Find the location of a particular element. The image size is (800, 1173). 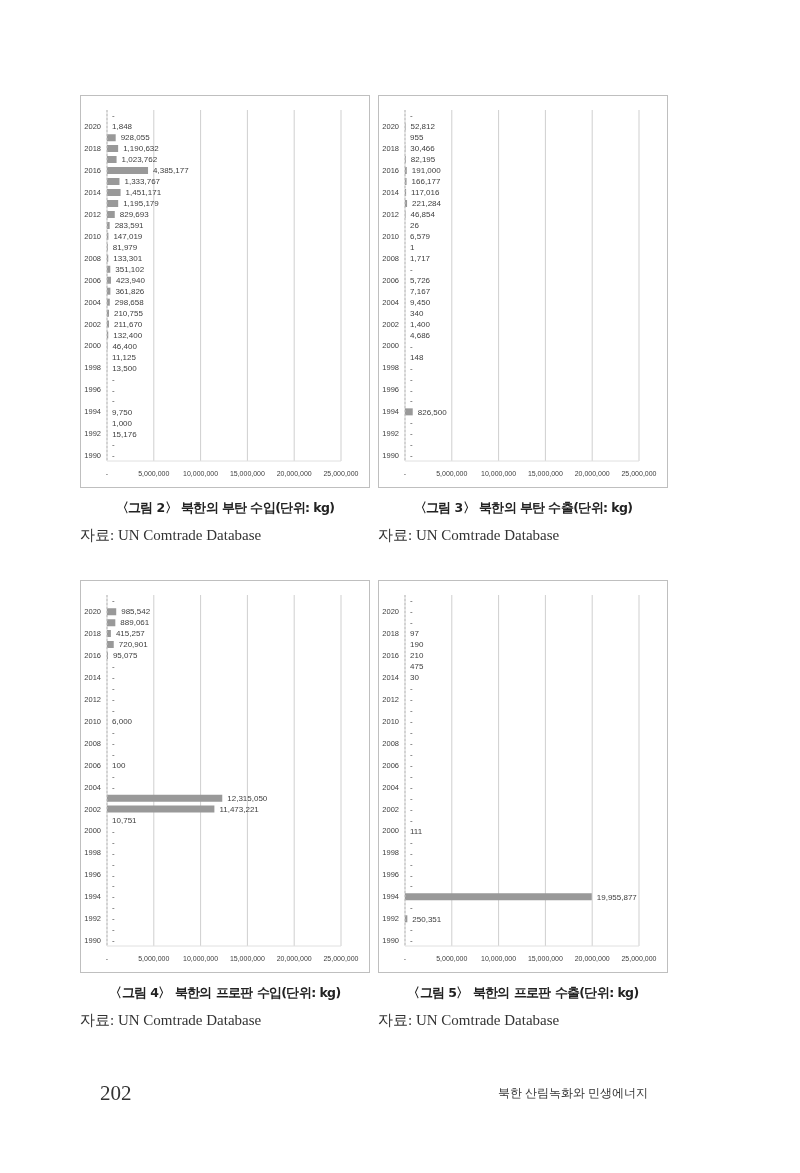

data-label: 191,000 is located at coordinates (426, 171).